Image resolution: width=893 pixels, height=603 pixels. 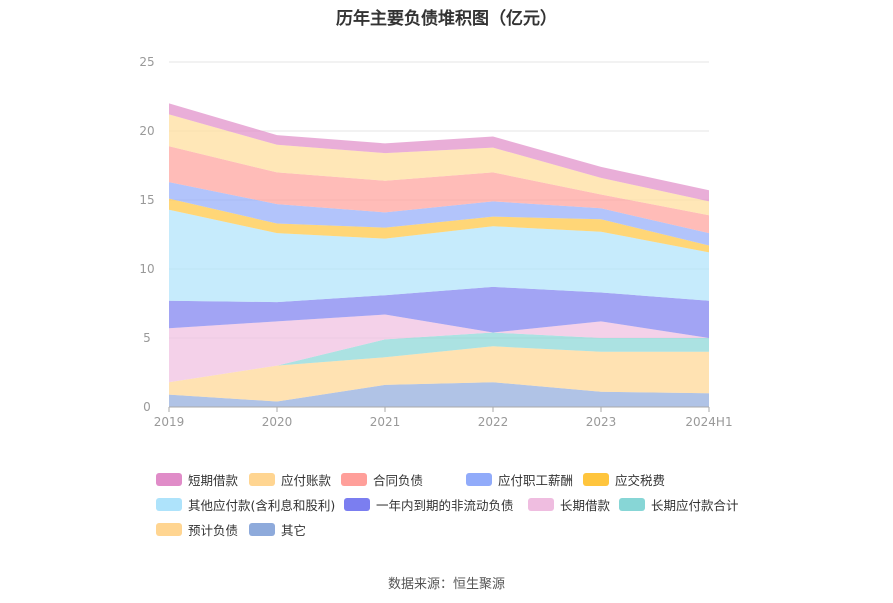 I want to click on legend-label-10: 其它, so click(x=294, y=530).